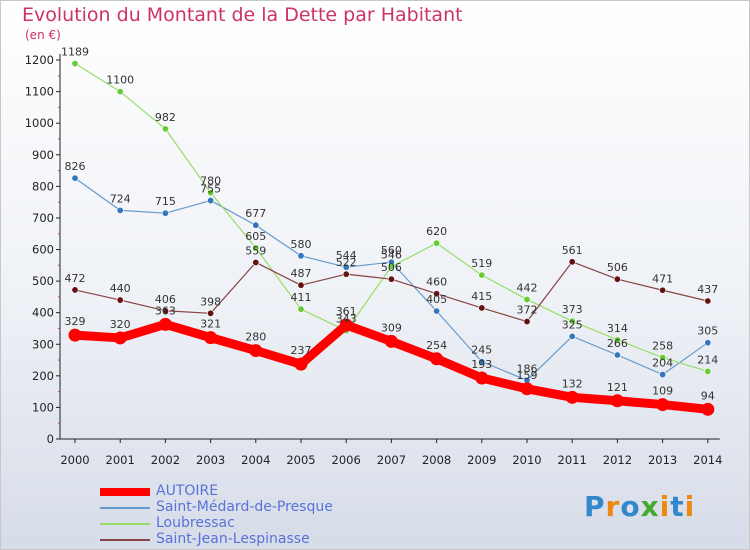  Describe the element at coordinates (255, 236) in the screenshot. I see `data-label: 605` at that location.